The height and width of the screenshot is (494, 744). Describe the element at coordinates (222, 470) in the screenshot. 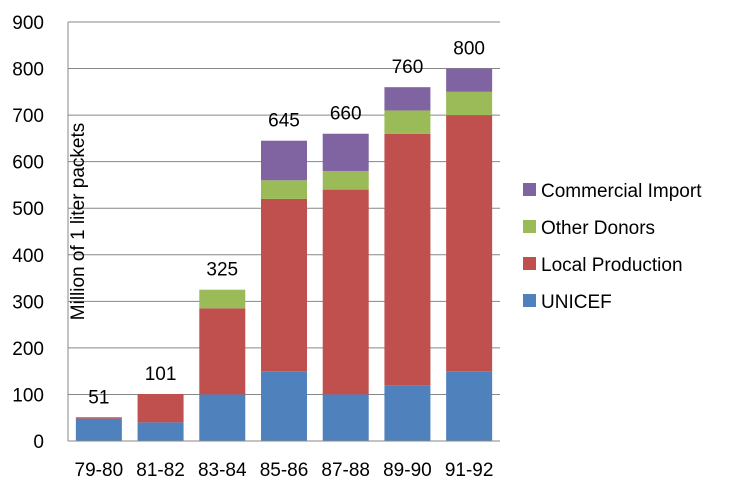

I see `x-tick-label: 83-84` at that location.